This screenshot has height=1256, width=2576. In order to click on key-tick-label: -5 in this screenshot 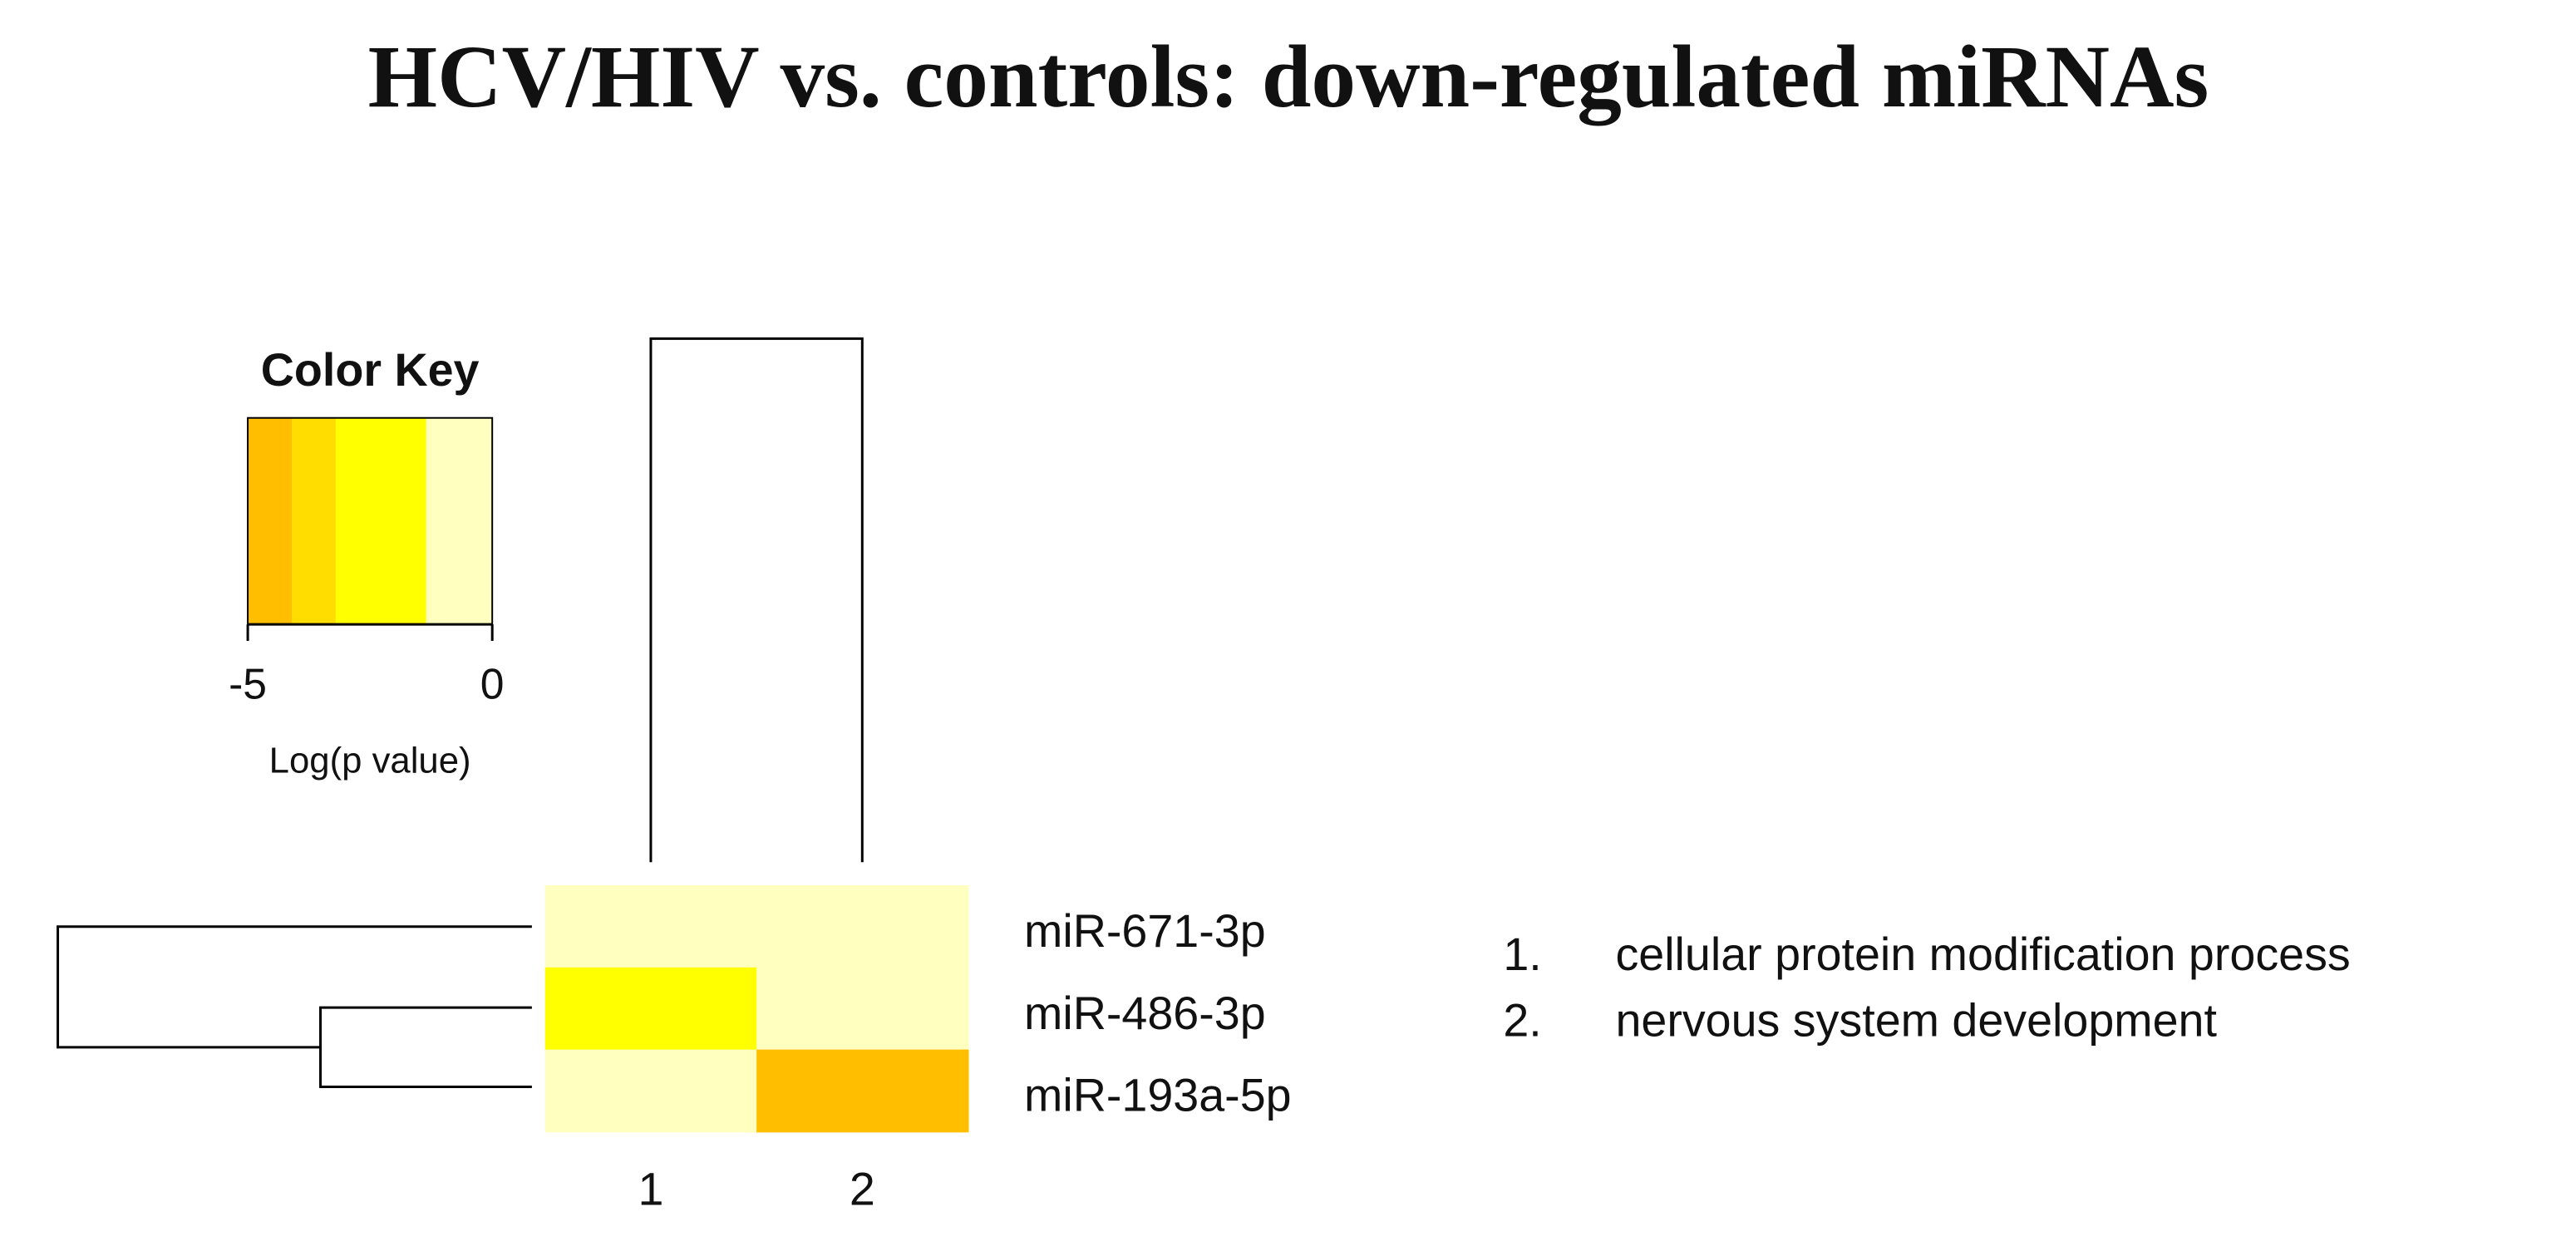, I will do `click(248, 683)`.